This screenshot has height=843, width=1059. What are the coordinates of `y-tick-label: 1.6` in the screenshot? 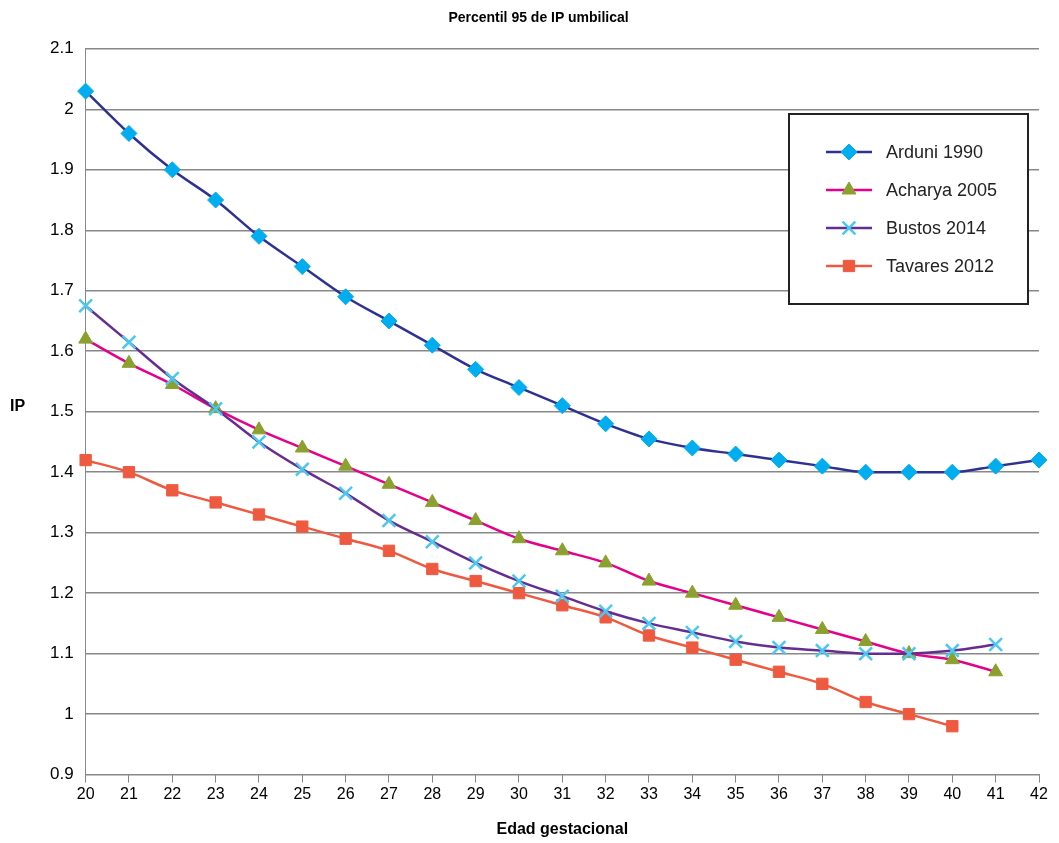 It's located at (61, 350).